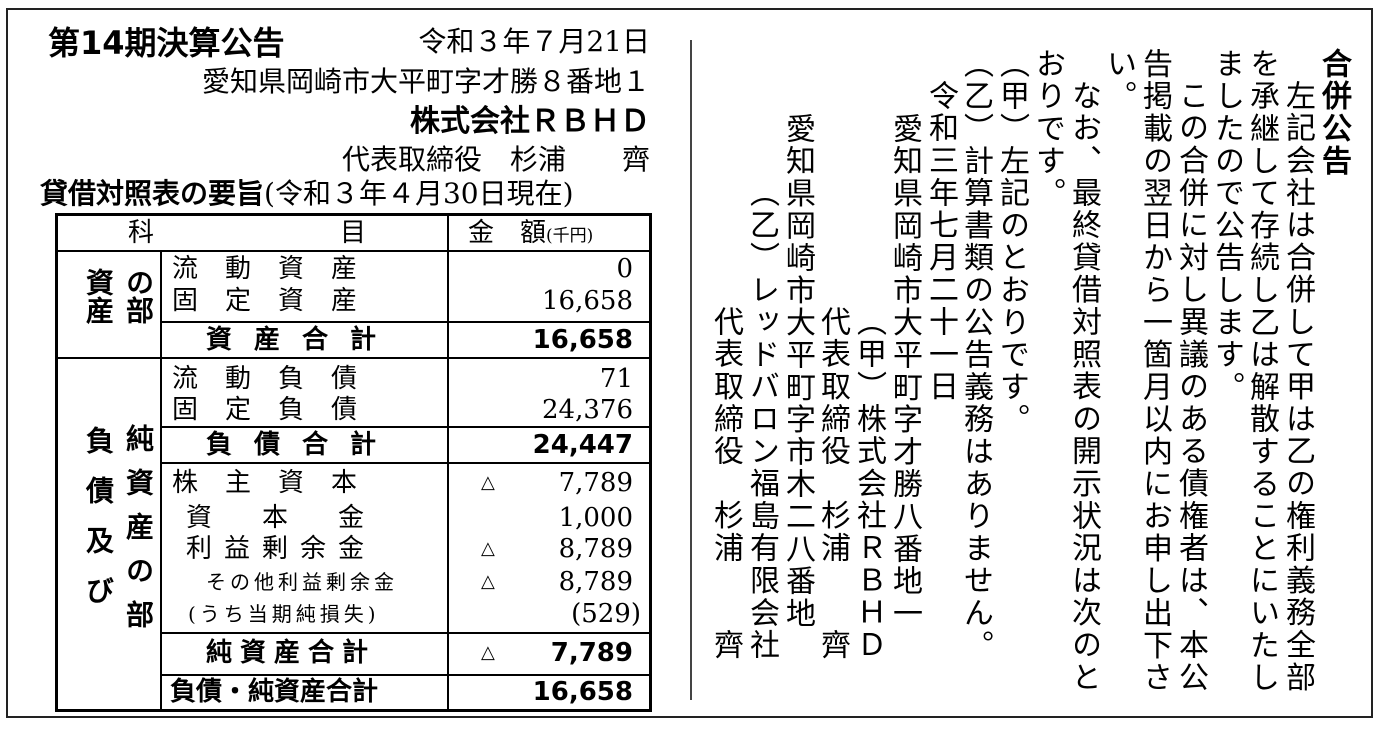 Image resolution: width=1381 pixels, height=731 pixels. I want to click on column-divider, so click(691, 370).